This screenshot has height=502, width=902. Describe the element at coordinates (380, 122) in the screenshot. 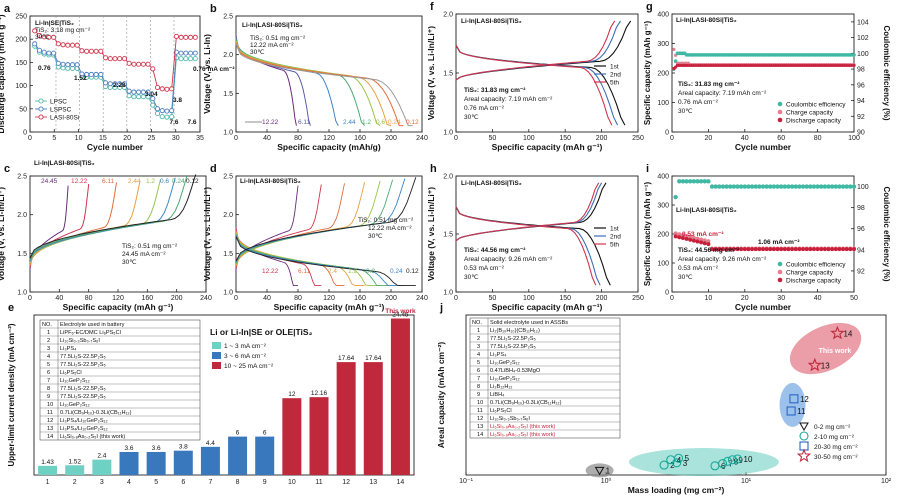

I see `rate-curve-label: 0.6` at that location.